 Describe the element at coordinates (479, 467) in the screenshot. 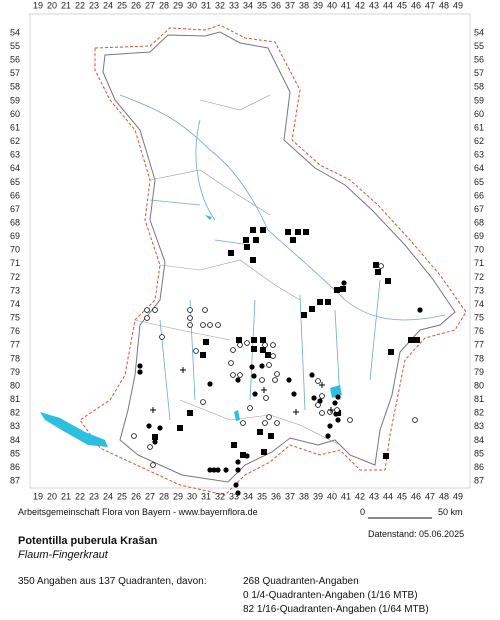

I see `row-label: 86` at that location.